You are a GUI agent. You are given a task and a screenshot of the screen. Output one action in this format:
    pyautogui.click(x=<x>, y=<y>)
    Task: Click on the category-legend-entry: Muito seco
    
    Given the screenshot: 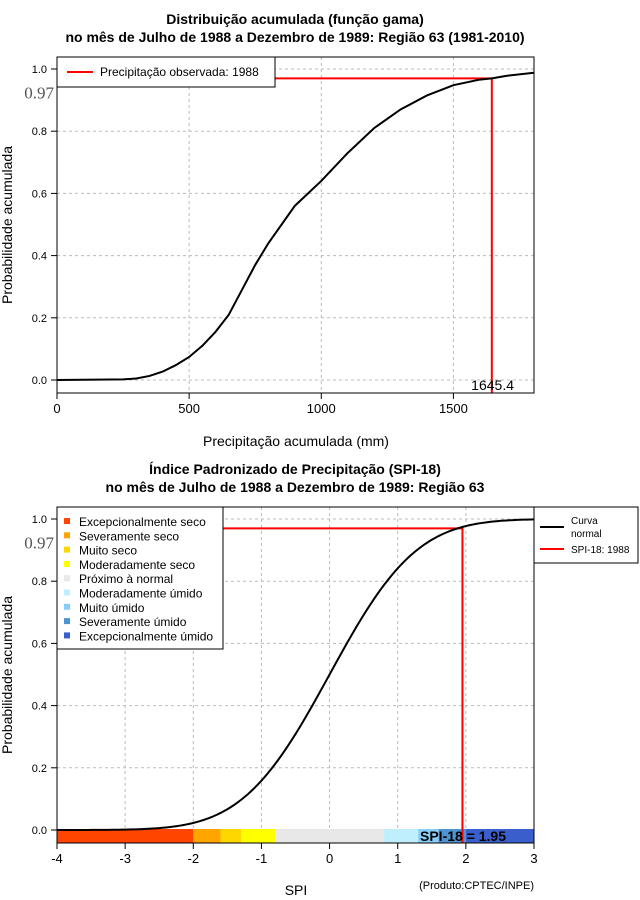 What is the action you would take?
    pyautogui.click(x=108, y=551)
    